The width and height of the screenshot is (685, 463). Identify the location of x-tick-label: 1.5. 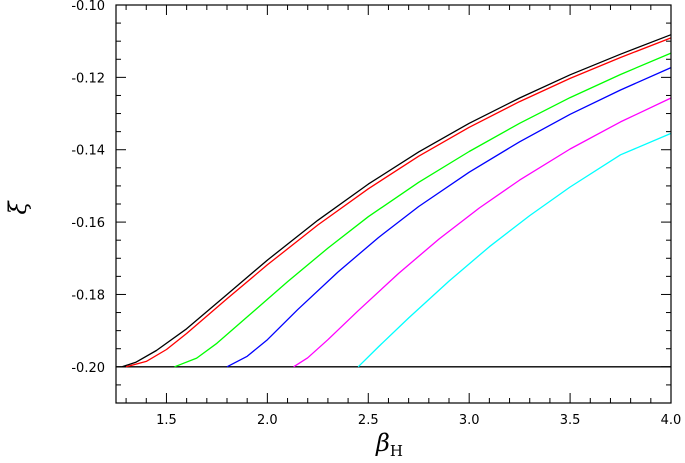
(166, 420).